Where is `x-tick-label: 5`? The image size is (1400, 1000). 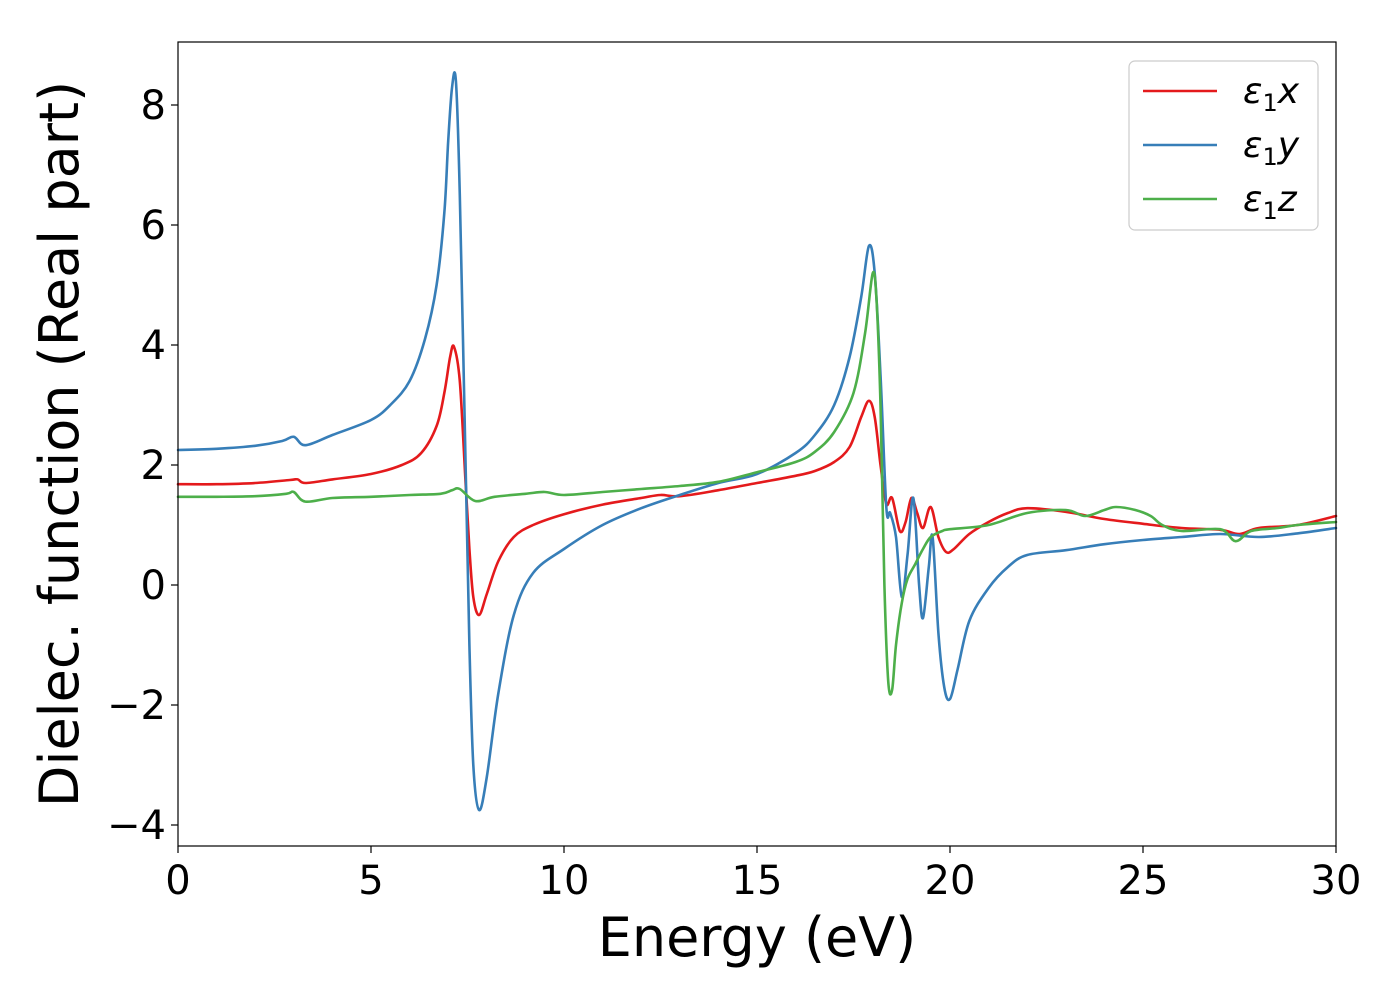 x-tick-label: 5 is located at coordinates (370, 881).